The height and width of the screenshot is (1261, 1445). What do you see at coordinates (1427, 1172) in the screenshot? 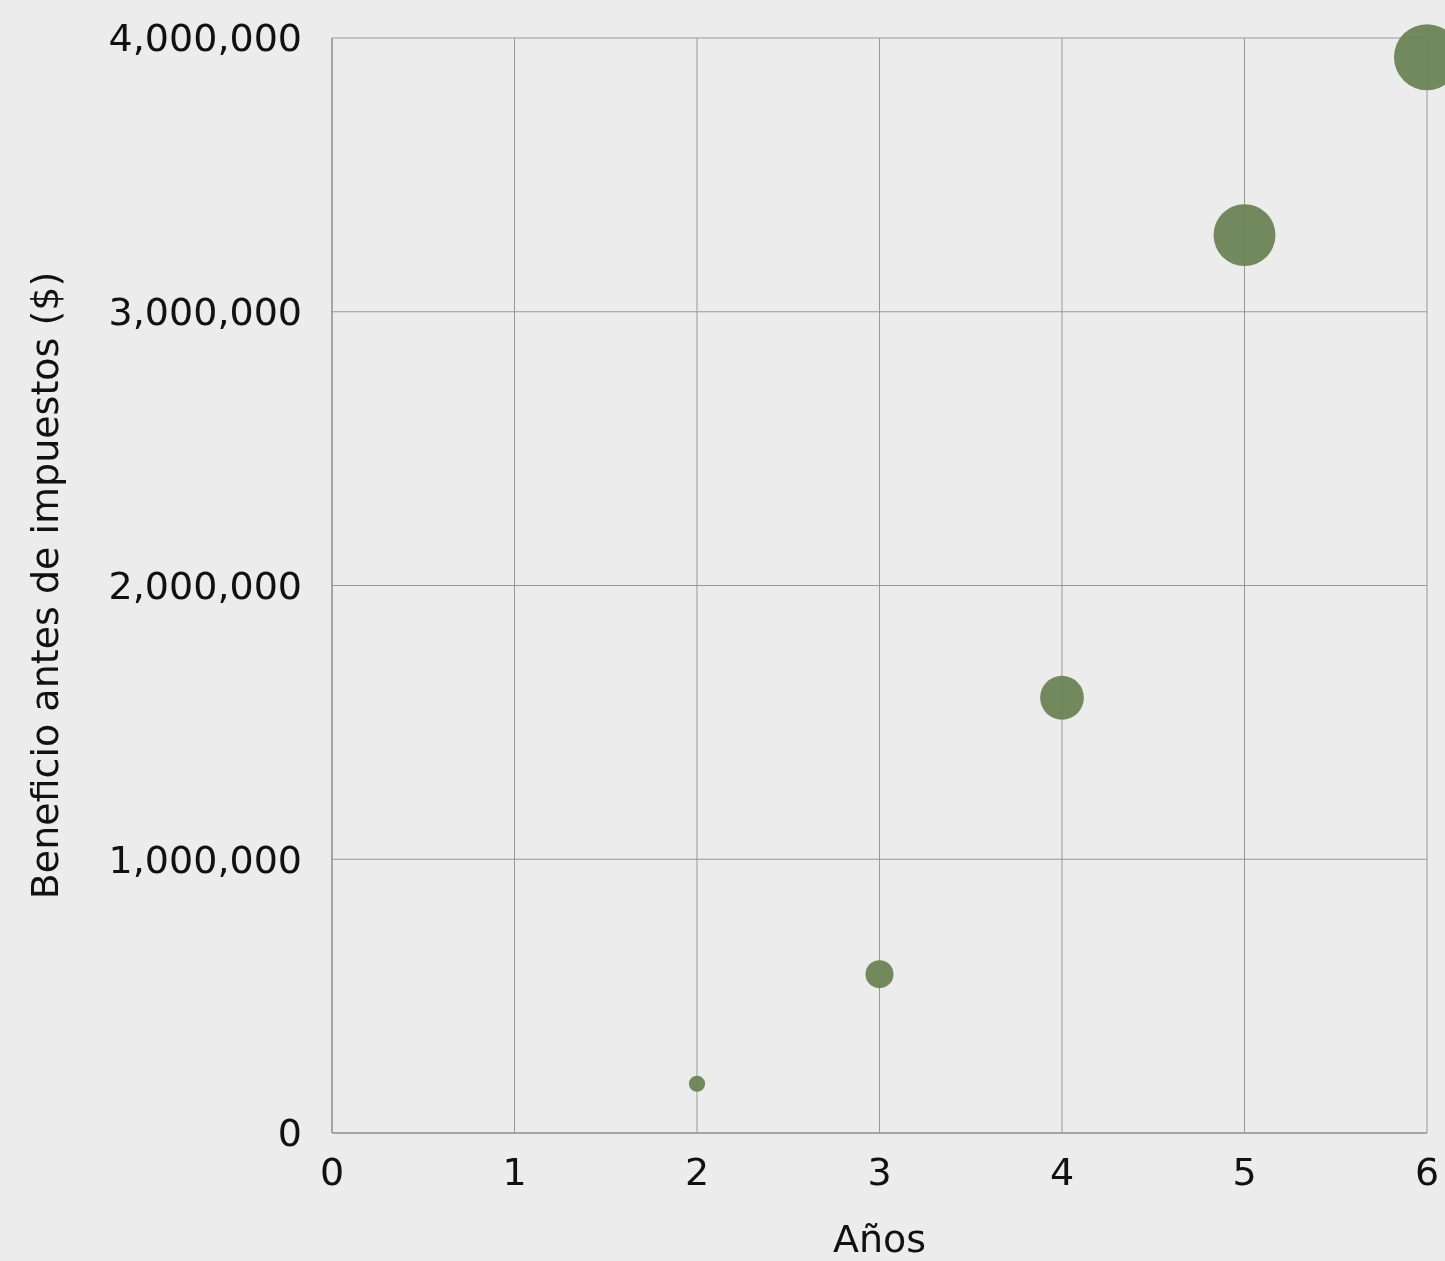
I see `x-tick-label: 6` at bounding box center [1427, 1172].